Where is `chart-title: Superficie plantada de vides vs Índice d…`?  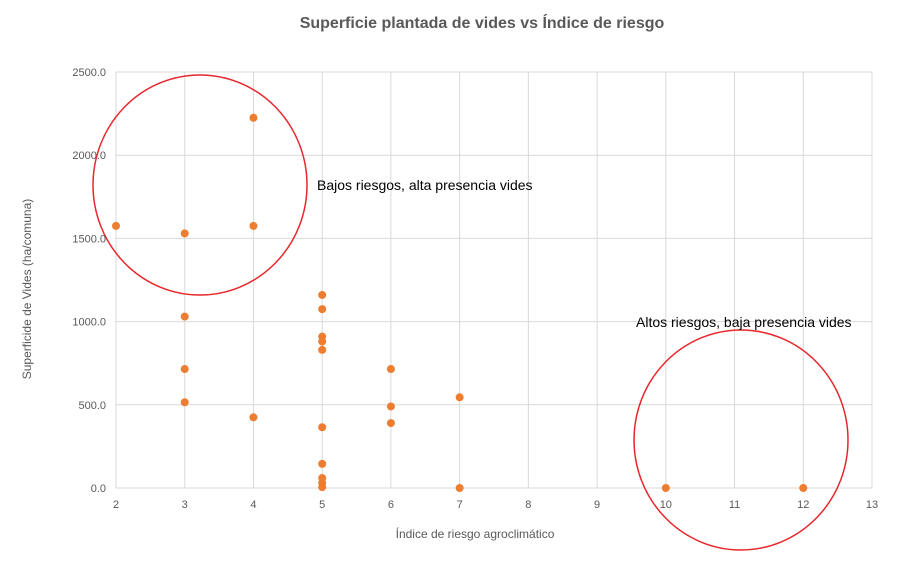
chart-title: Superficie plantada de vides vs Índice d… is located at coordinates (482, 22).